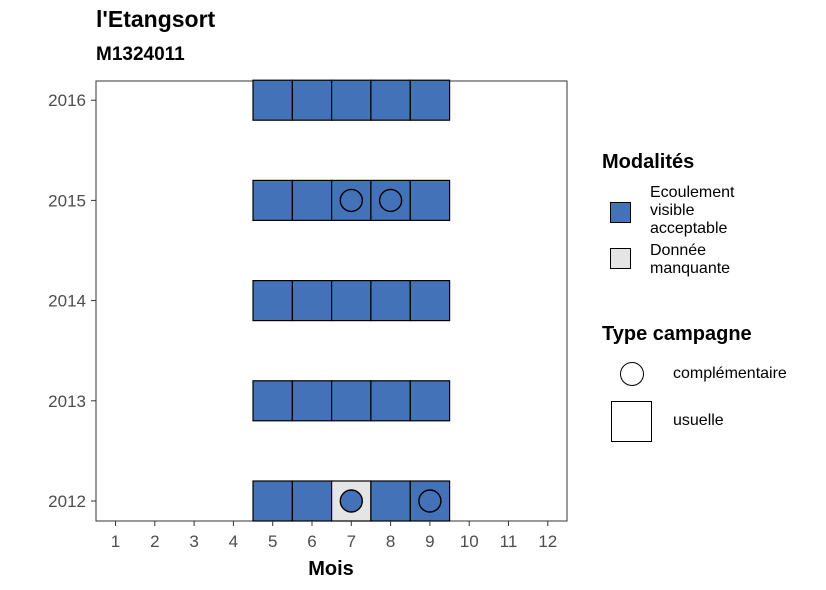 This screenshot has height=590, width=826. What do you see at coordinates (692, 192) in the screenshot?
I see `legend-label-line: Ecoulement` at bounding box center [692, 192].